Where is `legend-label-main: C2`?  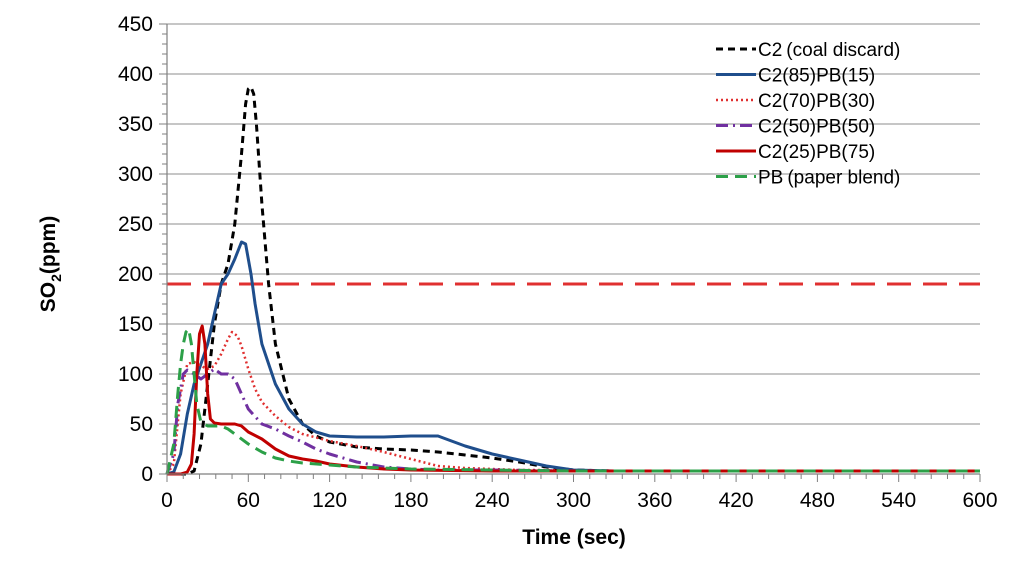
legend-label-main: C2 is located at coordinates (770, 50).